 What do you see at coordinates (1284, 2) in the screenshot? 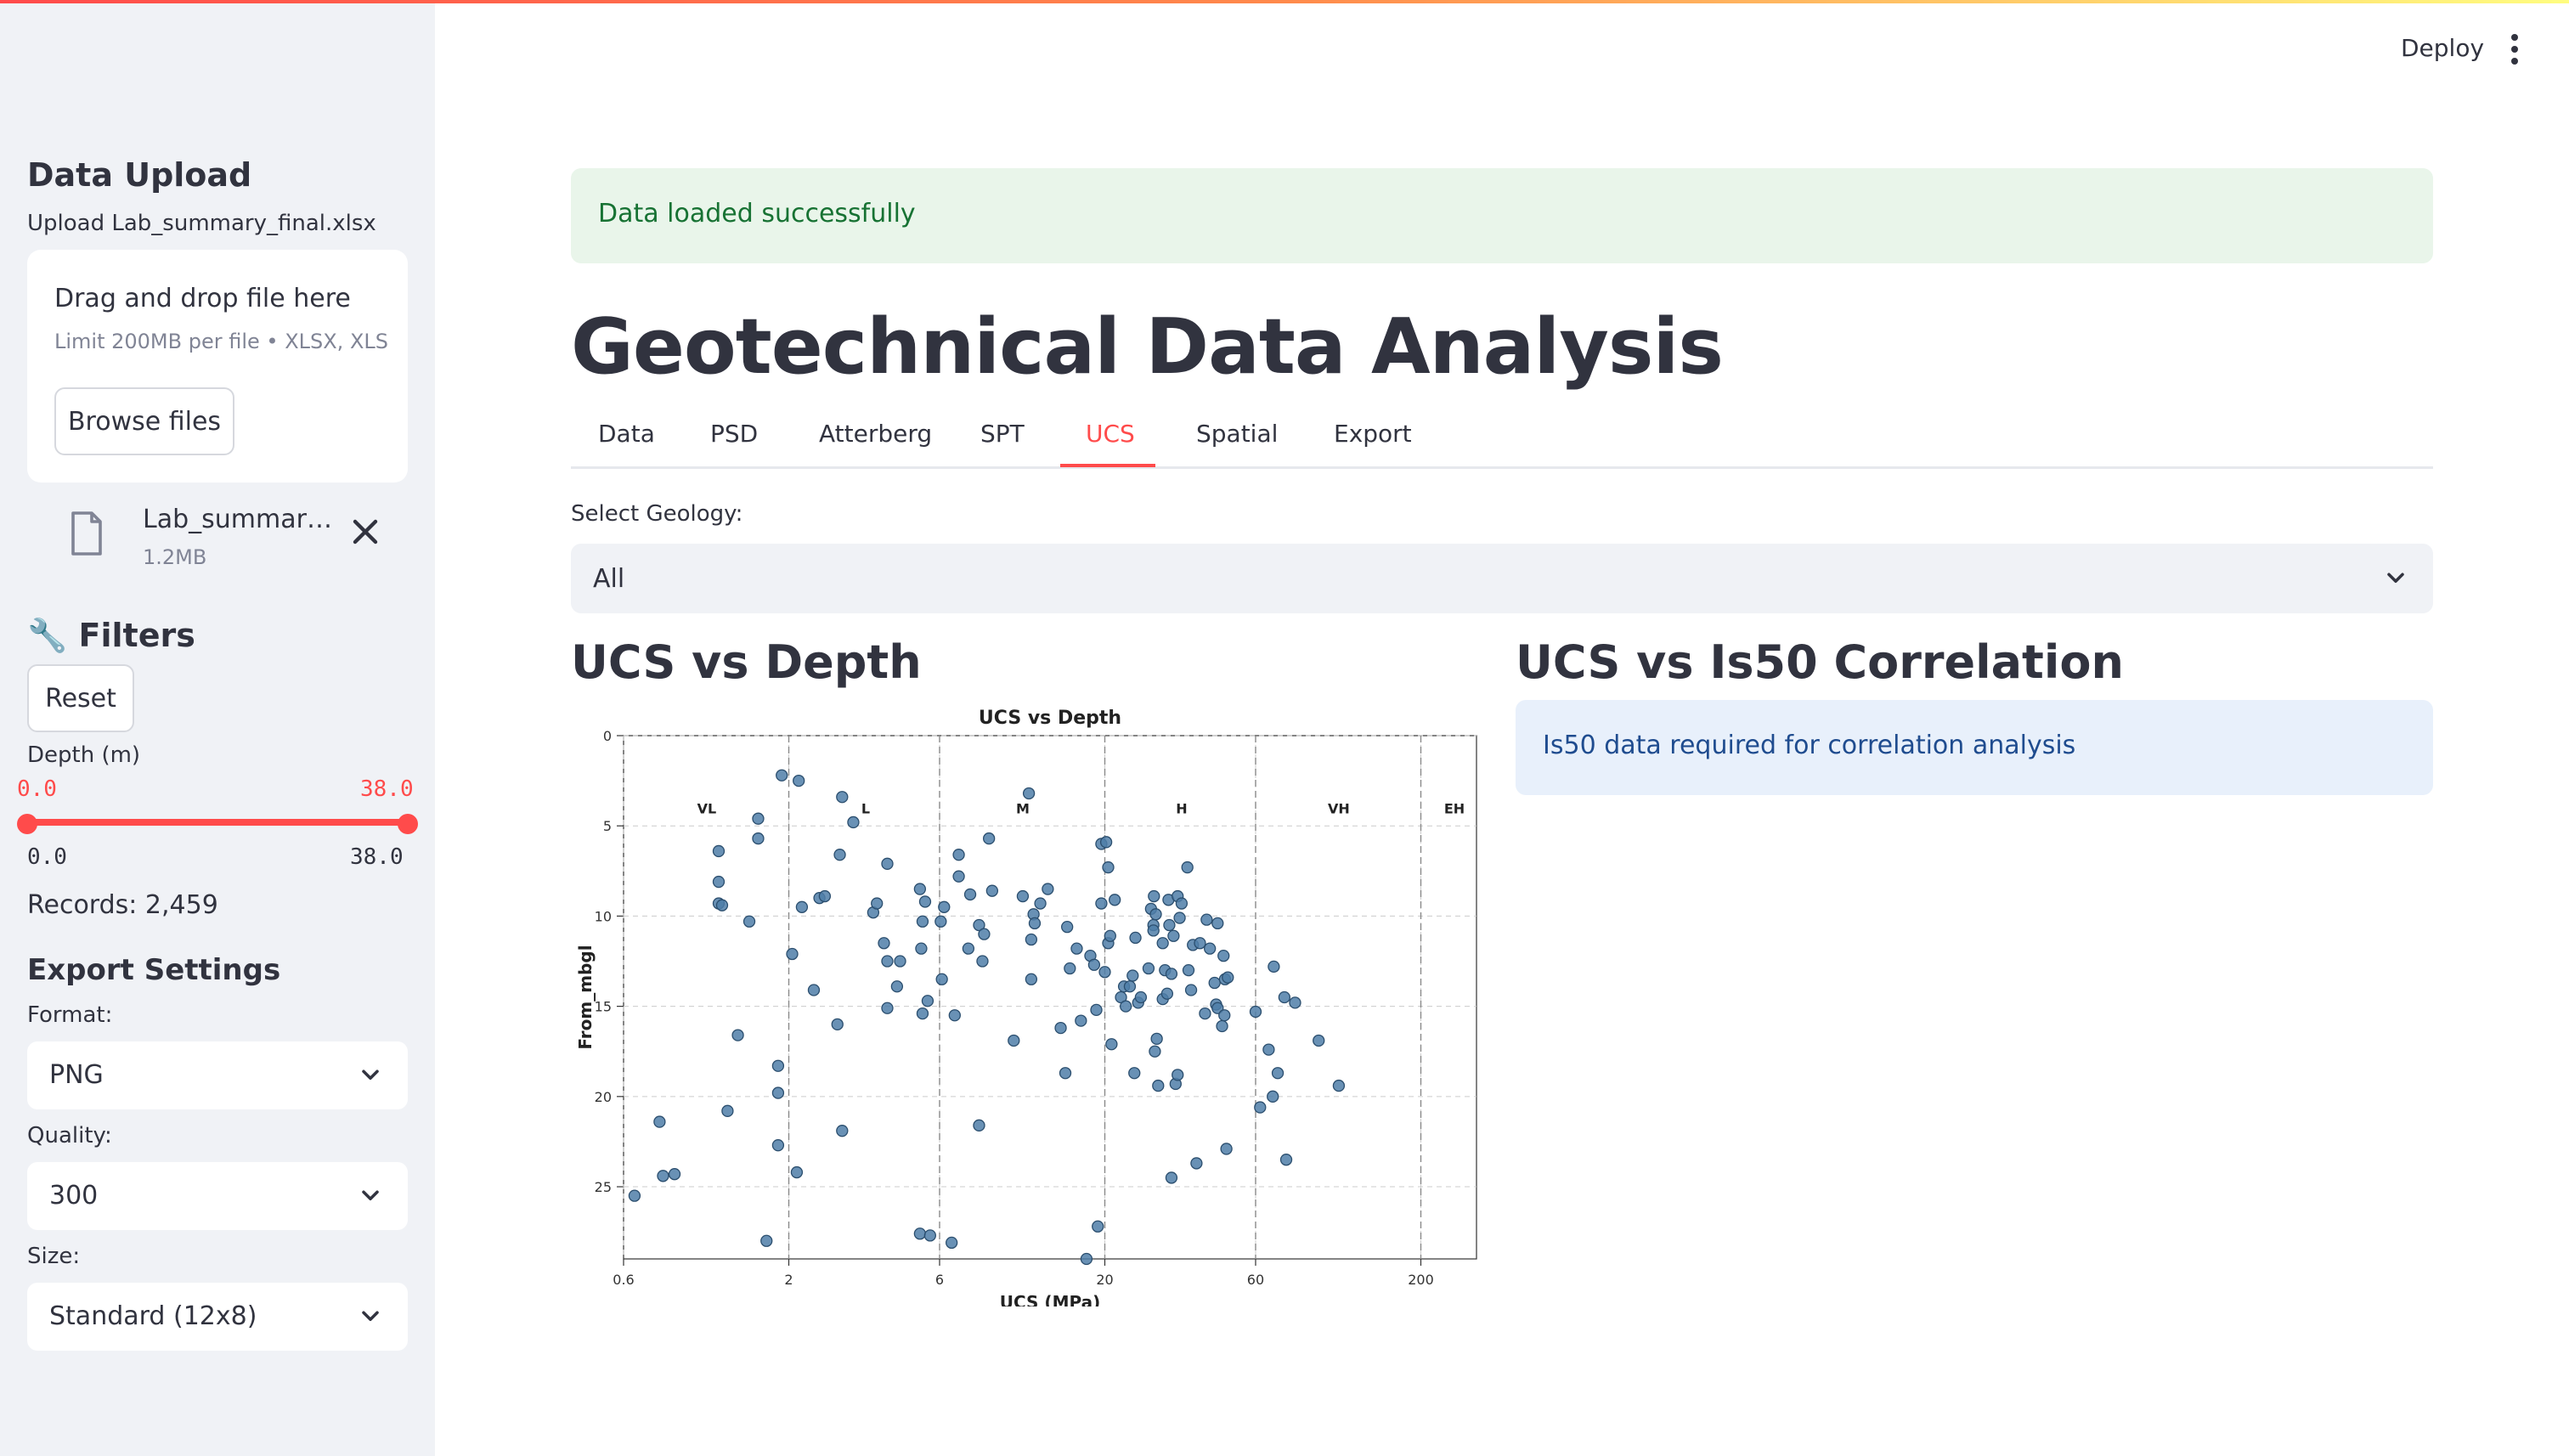
I see `top-decoration-bar` at bounding box center [1284, 2].